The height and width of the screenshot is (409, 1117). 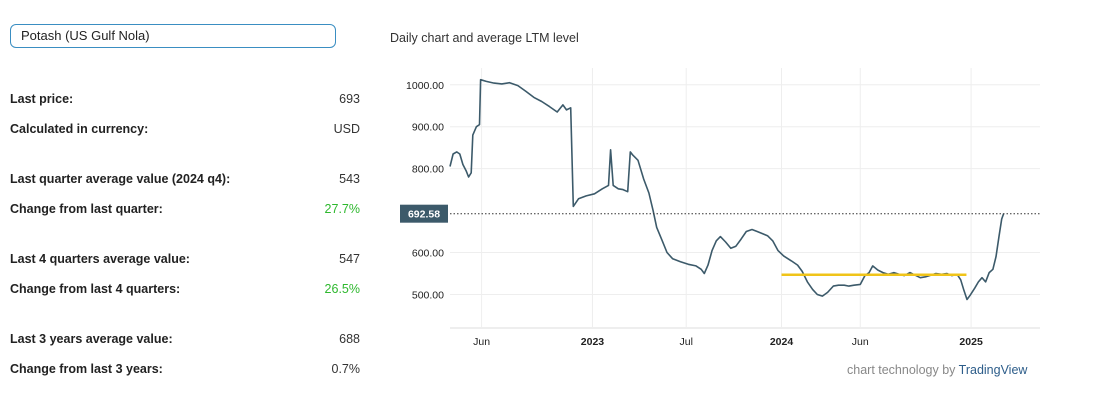 What do you see at coordinates (349, 99) in the screenshot?
I see `stat-value: 693` at bounding box center [349, 99].